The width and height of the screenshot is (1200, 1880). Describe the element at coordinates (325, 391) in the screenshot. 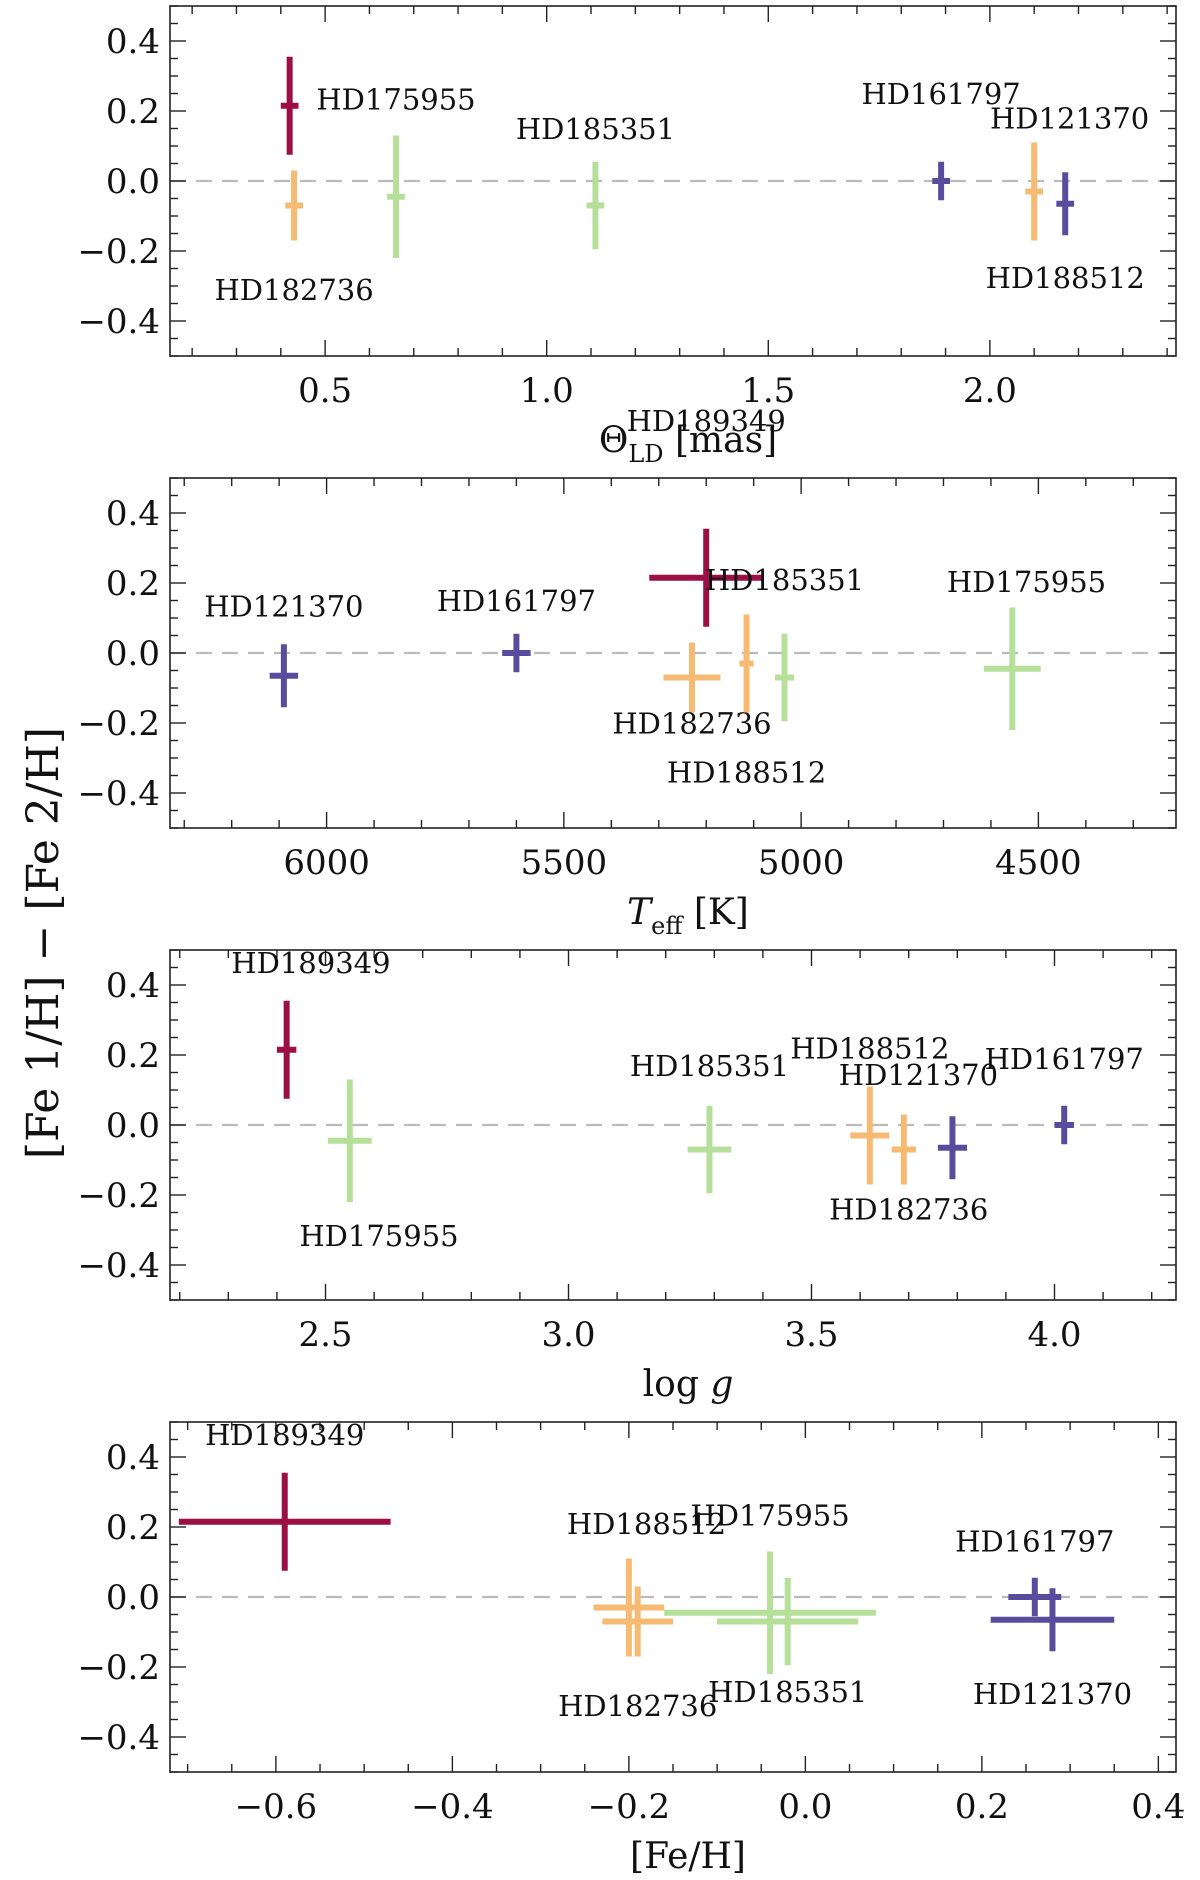

I see `x-tick-label: 0.5` at that location.